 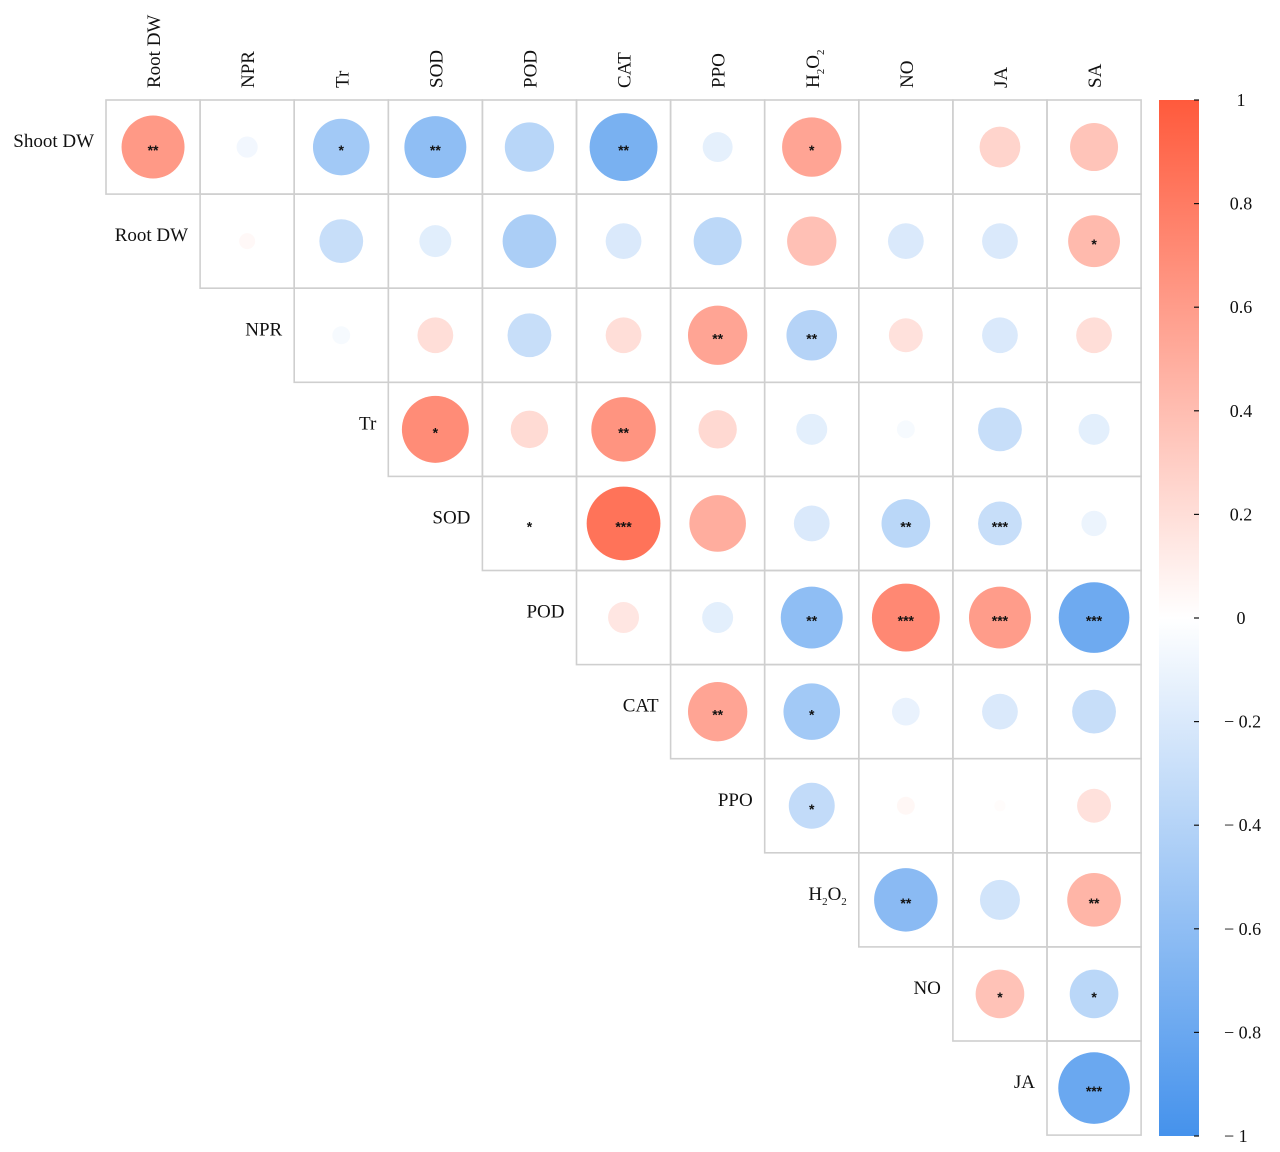 What do you see at coordinates (827, 896) in the screenshot?
I see `row-label: H2O2` at bounding box center [827, 896].